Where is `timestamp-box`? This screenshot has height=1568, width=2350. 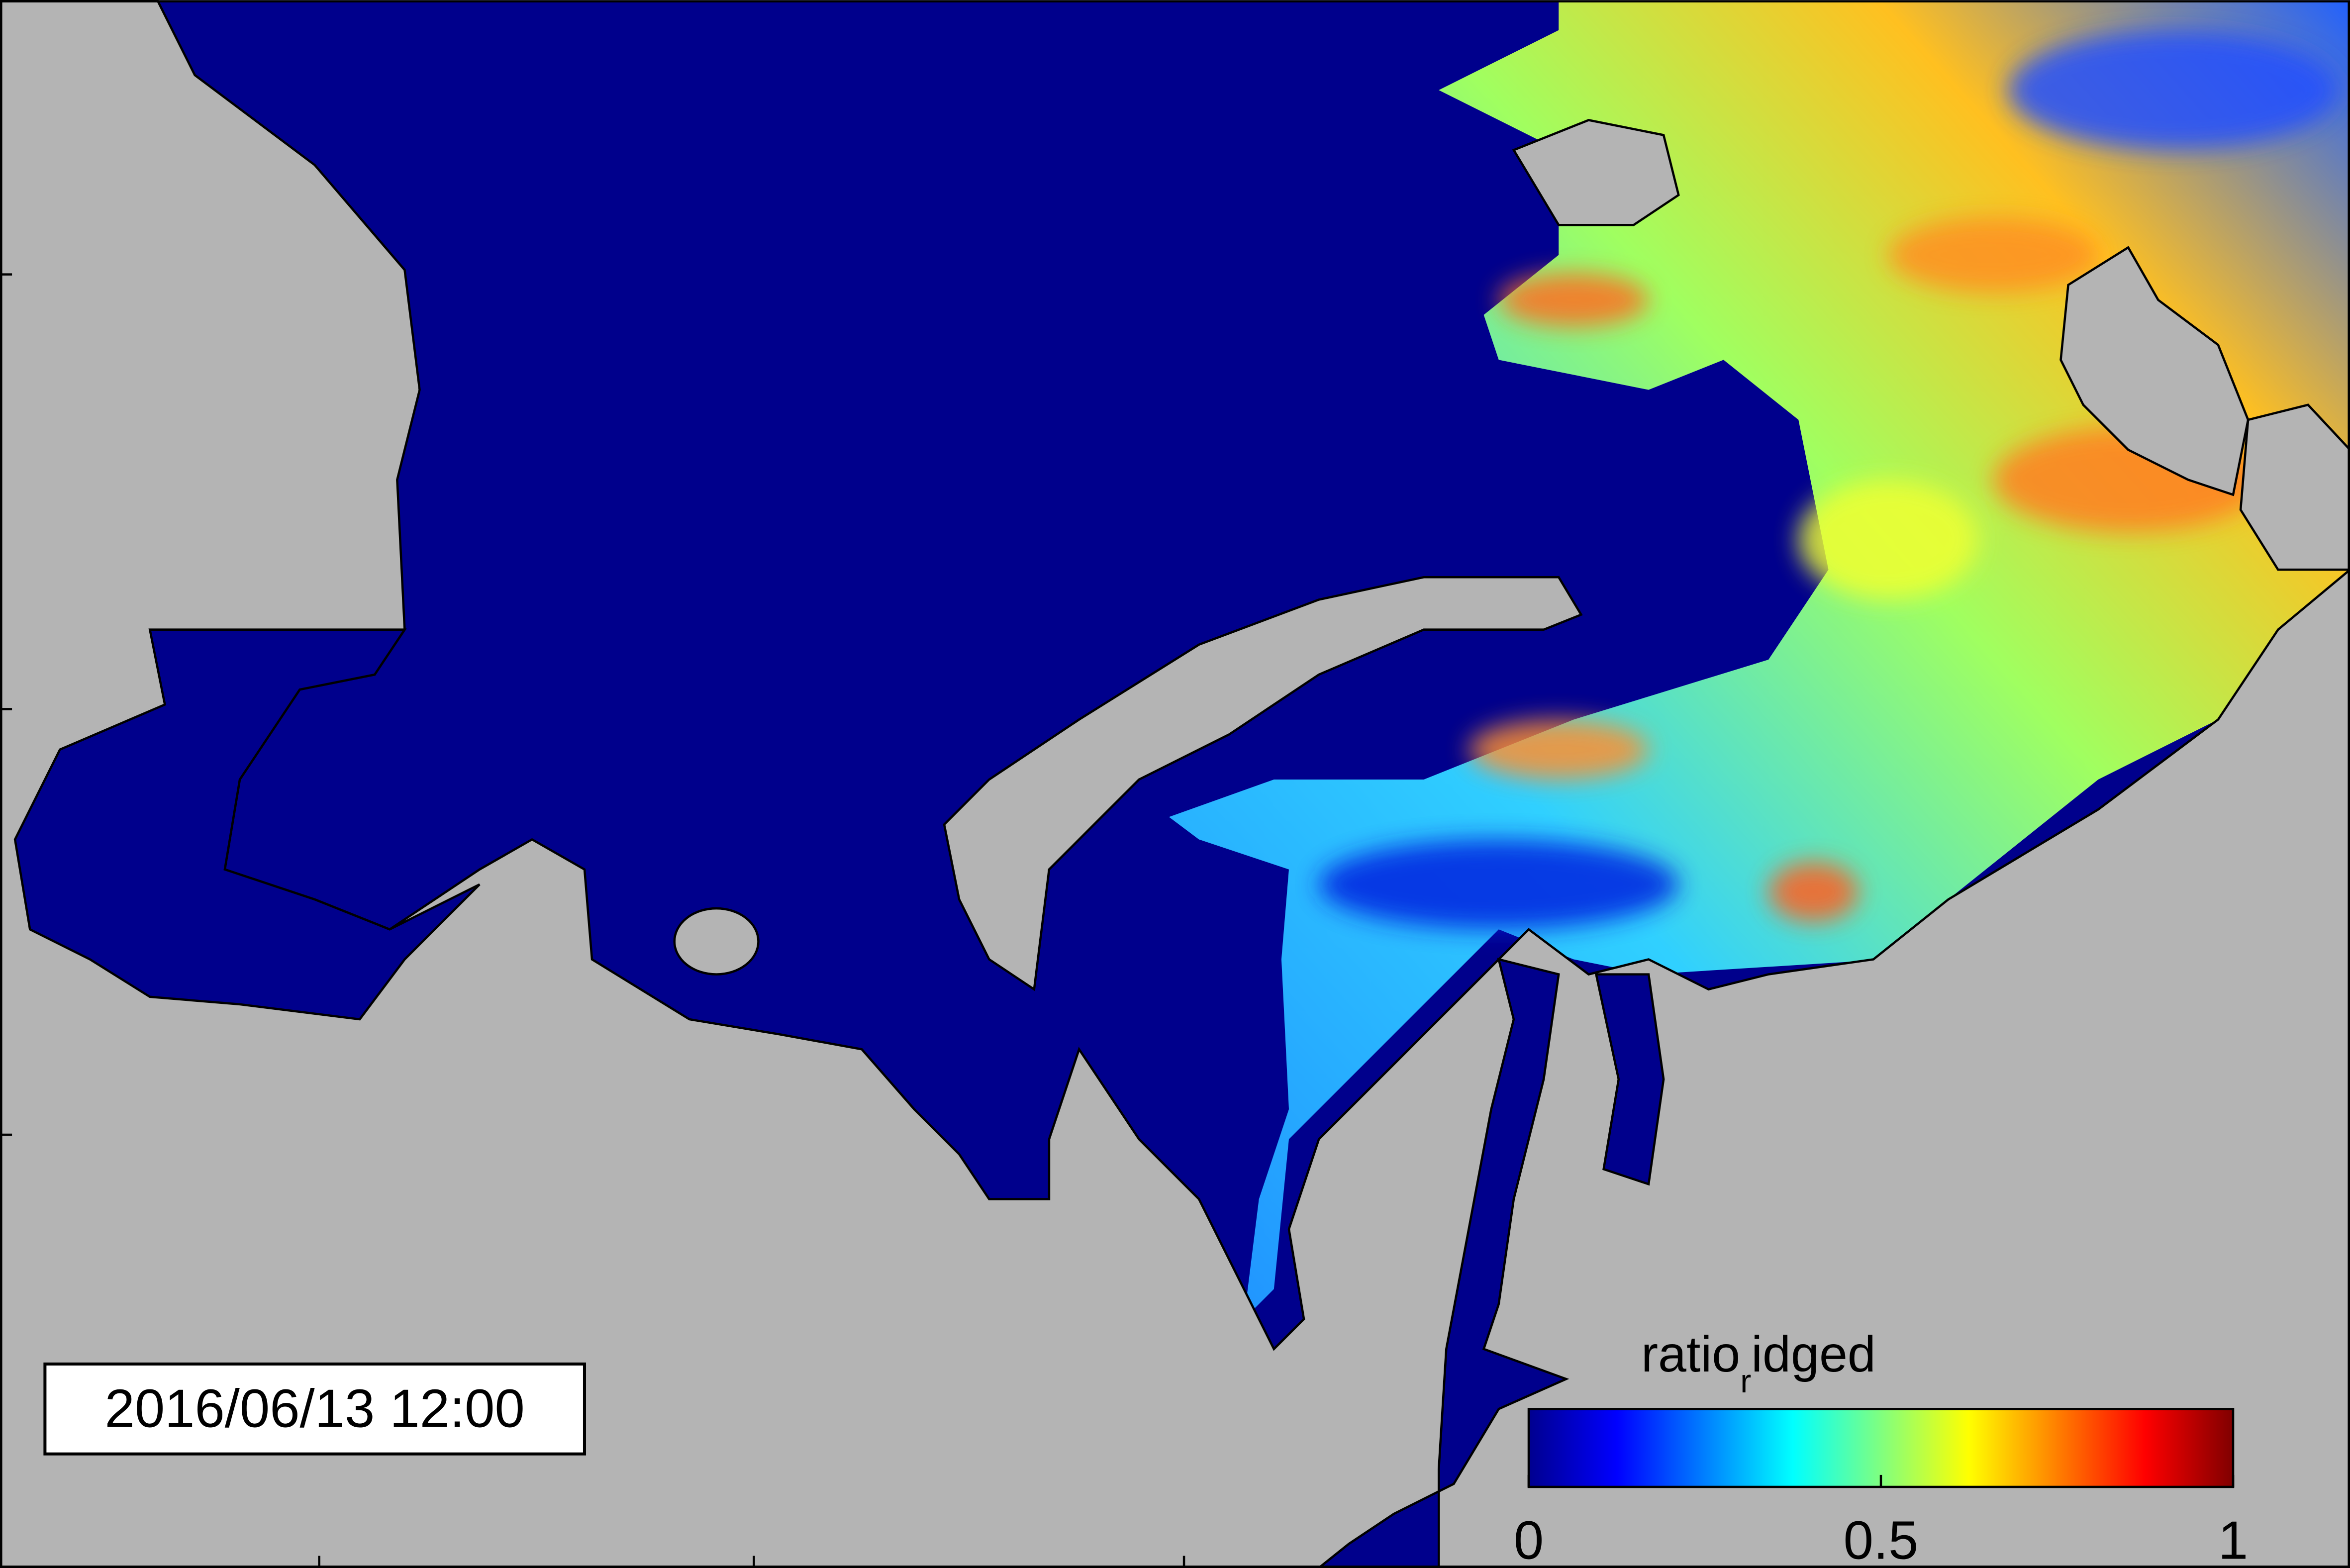 timestamp-box is located at coordinates (314, 1409).